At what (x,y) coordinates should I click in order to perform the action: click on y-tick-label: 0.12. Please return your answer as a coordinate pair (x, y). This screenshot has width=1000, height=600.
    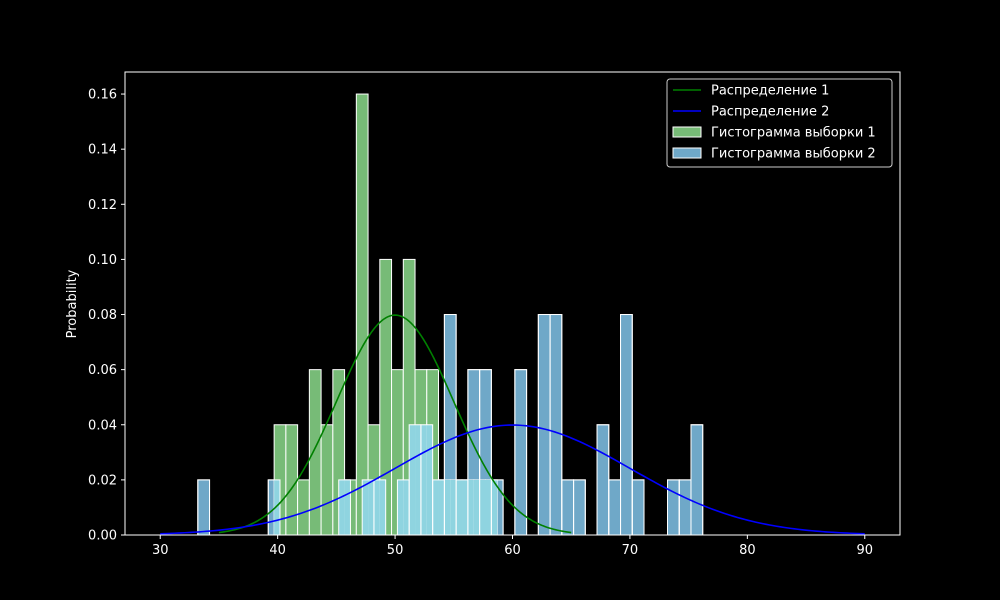
    Looking at the image, I should click on (102, 205).